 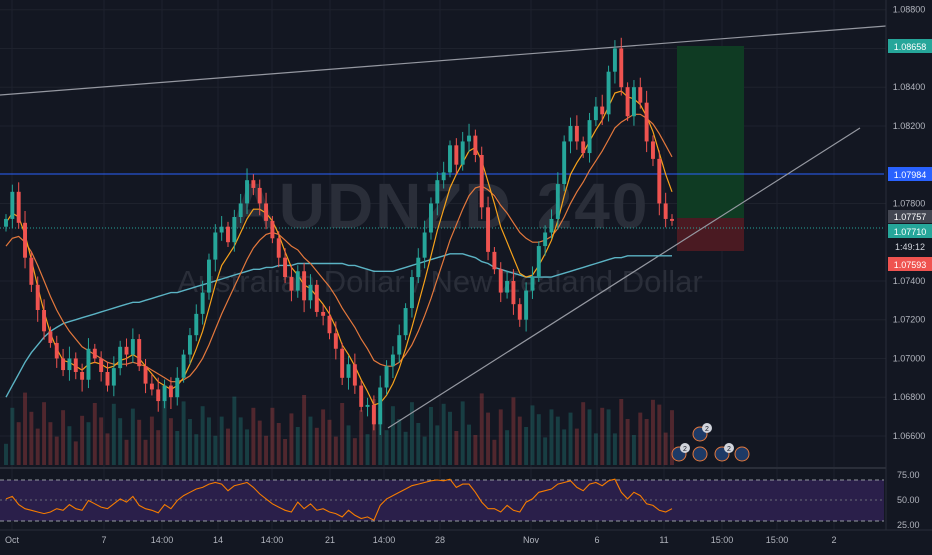 I want to click on rsi-tick-label: 25.00, so click(x=908, y=525).